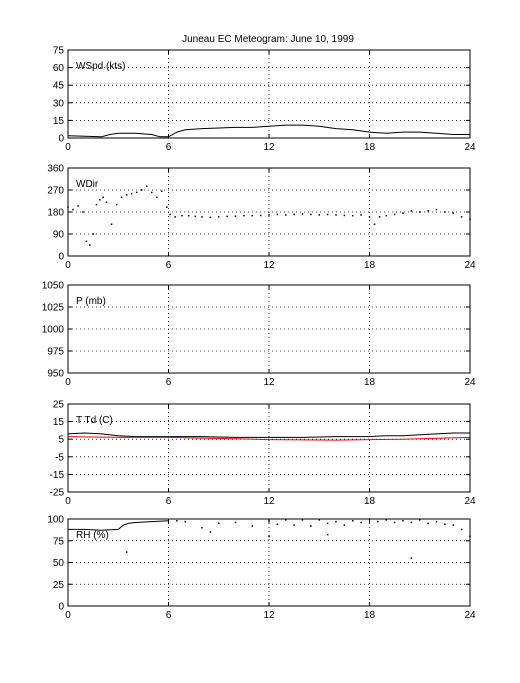  What do you see at coordinates (59, 541) in the screenshot?
I see `rh-ytick-label: 75` at bounding box center [59, 541].